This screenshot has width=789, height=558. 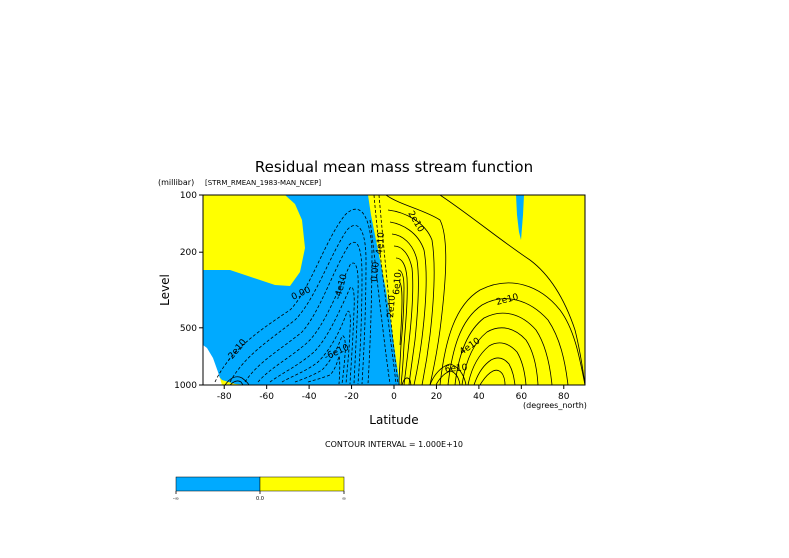 I want to click on x-tick-label: -40, so click(x=309, y=397).